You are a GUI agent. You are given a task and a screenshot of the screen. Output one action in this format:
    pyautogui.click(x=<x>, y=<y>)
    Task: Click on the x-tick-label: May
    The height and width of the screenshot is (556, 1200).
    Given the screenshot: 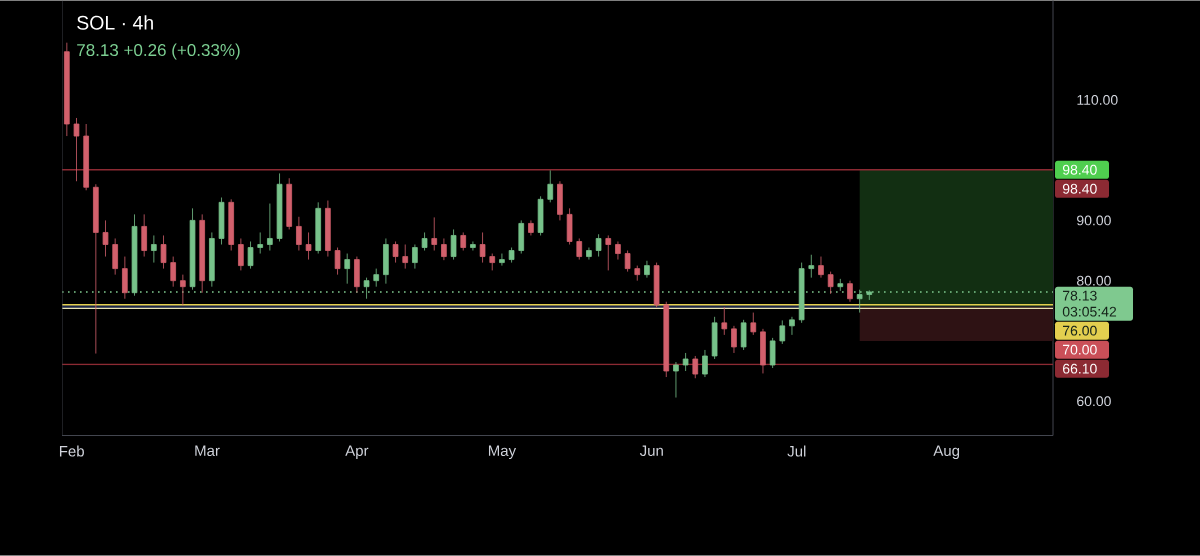 What is the action you would take?
    pyautogui.click(x=502, y=452)
    